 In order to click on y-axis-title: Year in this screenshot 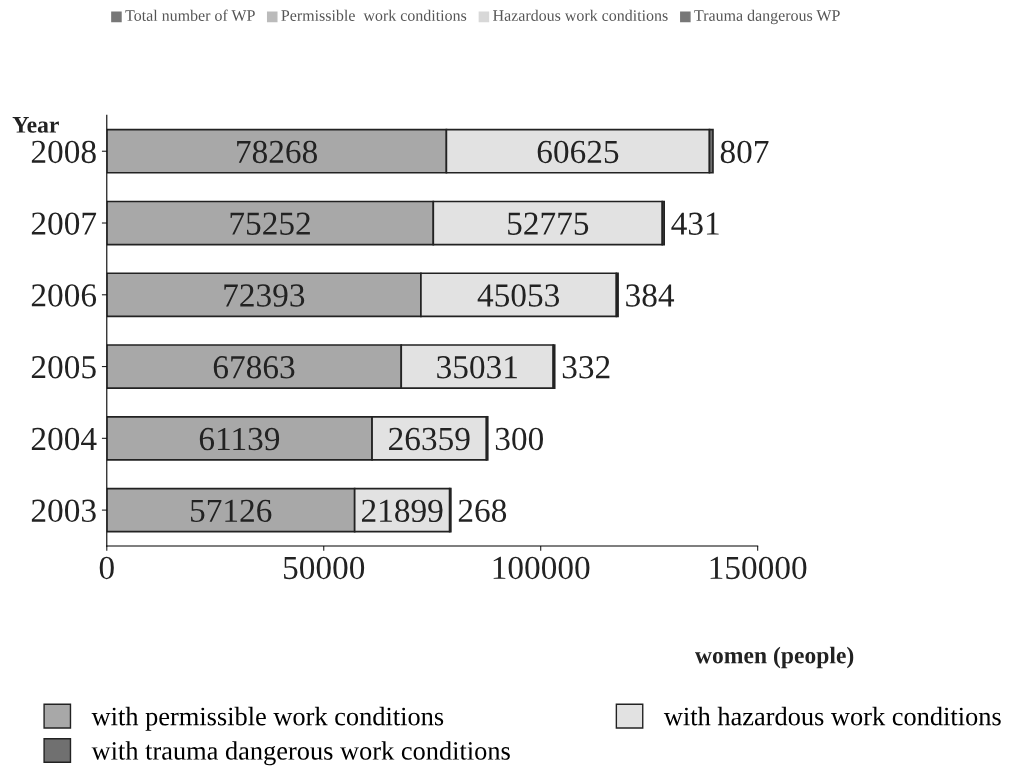, I will do `click(35, 125)`.